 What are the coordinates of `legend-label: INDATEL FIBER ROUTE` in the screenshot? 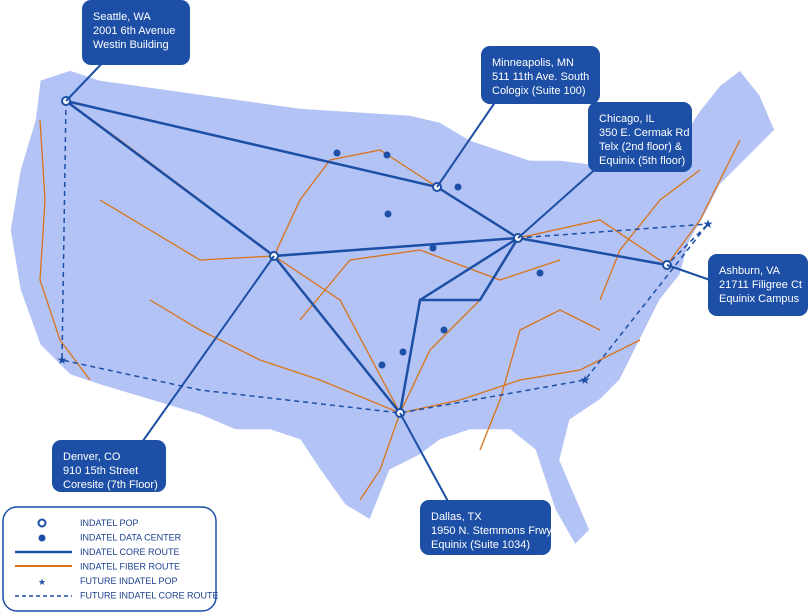 It's located at (130, 567).